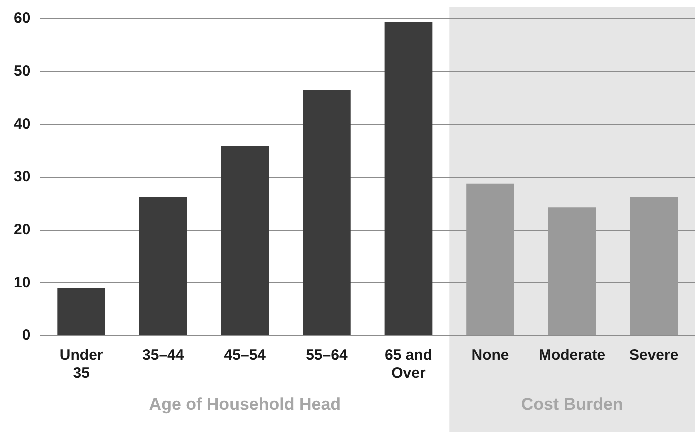 Image resolution: width=699 pixels, height=432 pixels. I want to click on y-tick-label: 60, so click(22, 19).